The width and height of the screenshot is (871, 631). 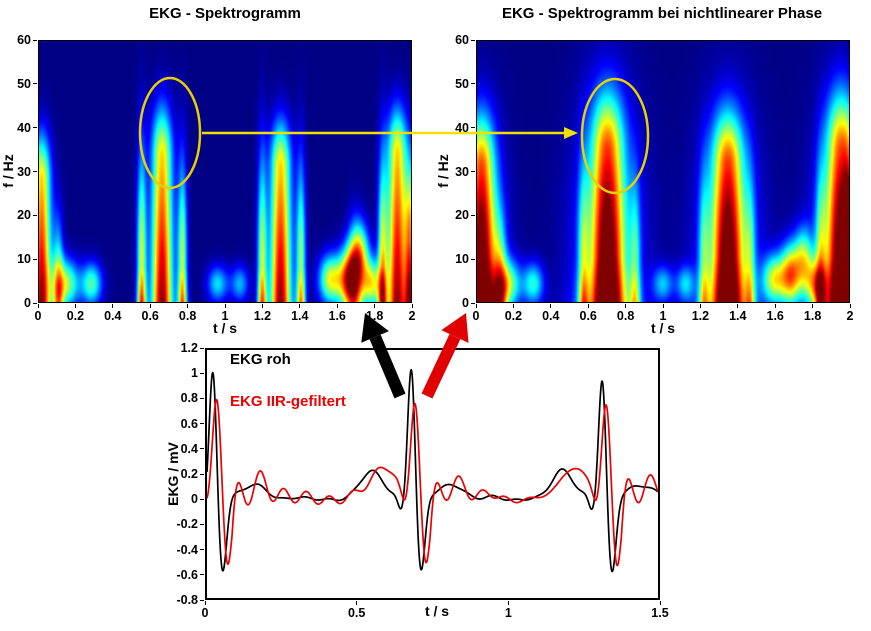 What do you see at coordinates (38, 316) in the screenshot?
I see `spec_left-x-tick-label: 0` at bounding box center [38, 316].